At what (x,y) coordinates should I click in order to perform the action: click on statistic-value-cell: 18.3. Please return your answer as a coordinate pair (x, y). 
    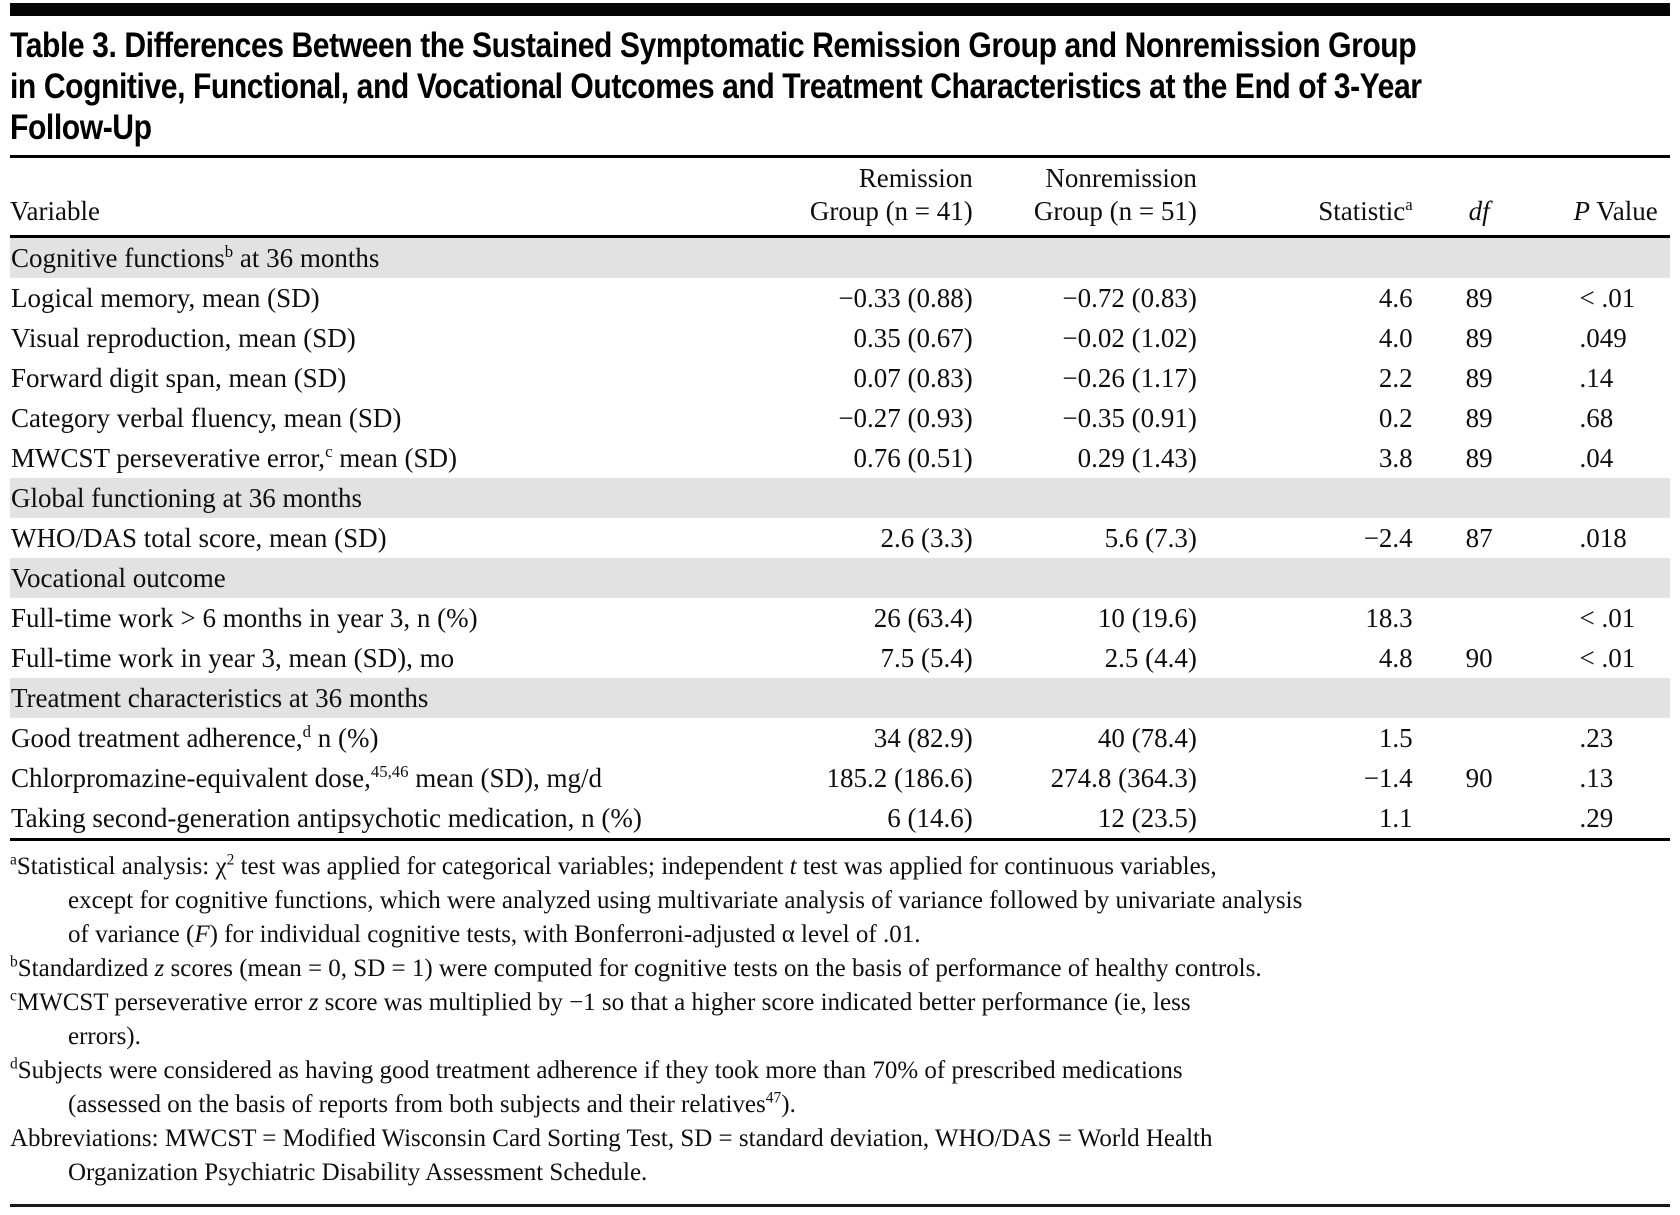
    Looking at the image, I should click on (1389, 617).